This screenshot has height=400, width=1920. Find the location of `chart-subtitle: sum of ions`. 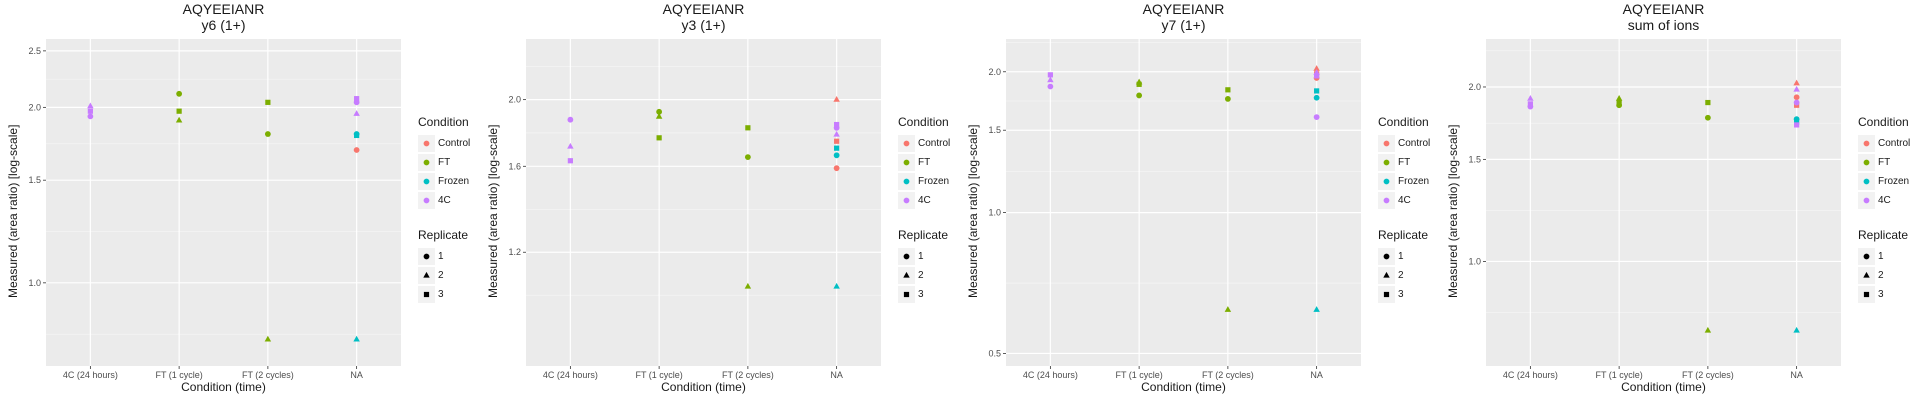

chart-subtitle: sum of ions is located at coordinates (1663, 25).